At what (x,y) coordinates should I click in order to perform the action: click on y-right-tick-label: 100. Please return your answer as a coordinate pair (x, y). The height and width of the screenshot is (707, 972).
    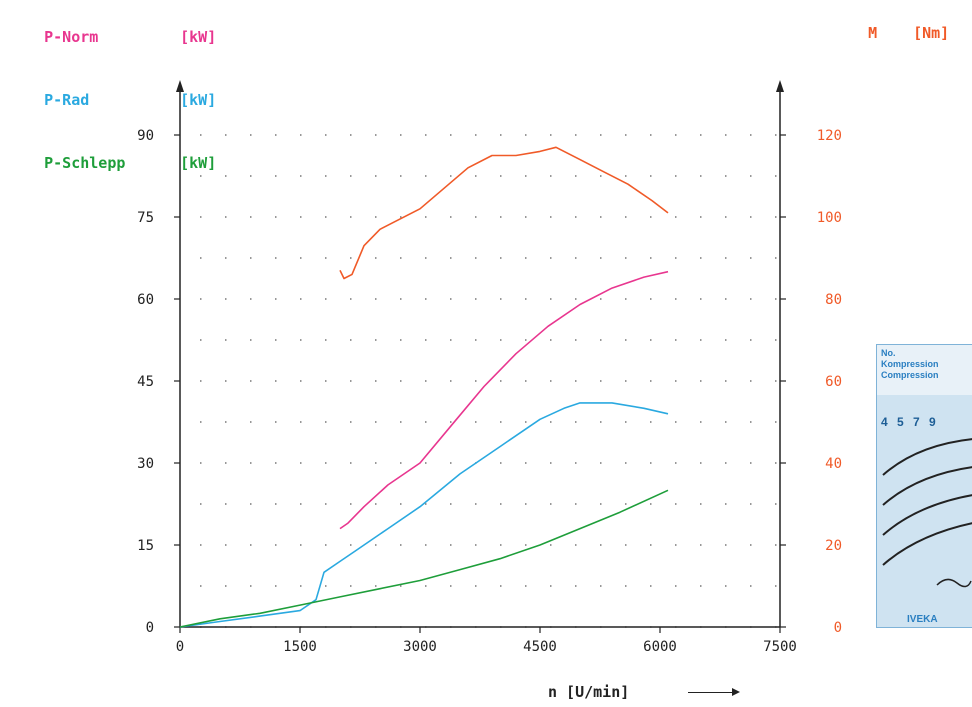
    Looking at the image, I should click on (829, 218).